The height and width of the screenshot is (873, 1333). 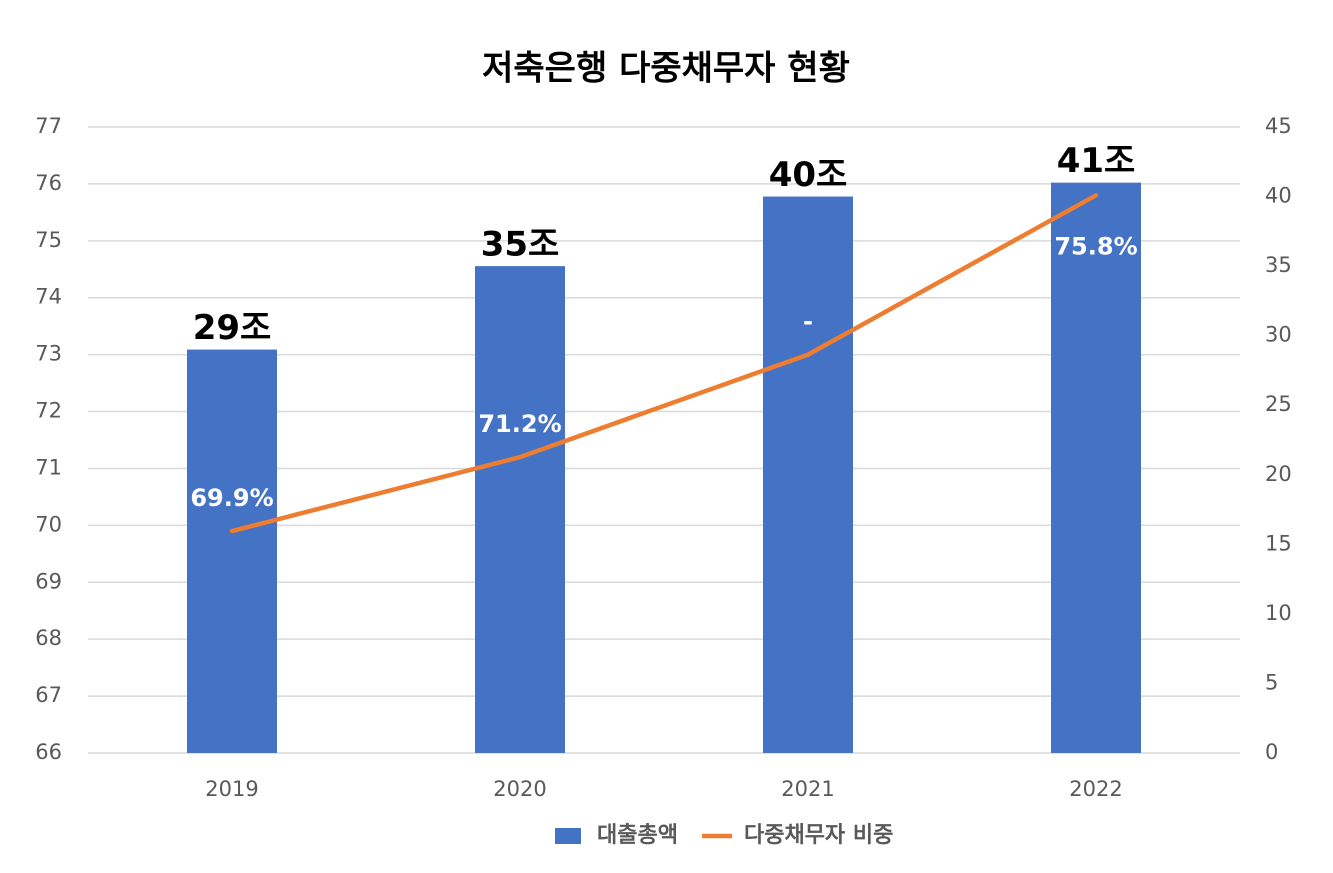 What do you see at coordinates (1278, 613) in the screenshot?
I see `y2-tick-label: 10` at bounding box center [1278, 613].